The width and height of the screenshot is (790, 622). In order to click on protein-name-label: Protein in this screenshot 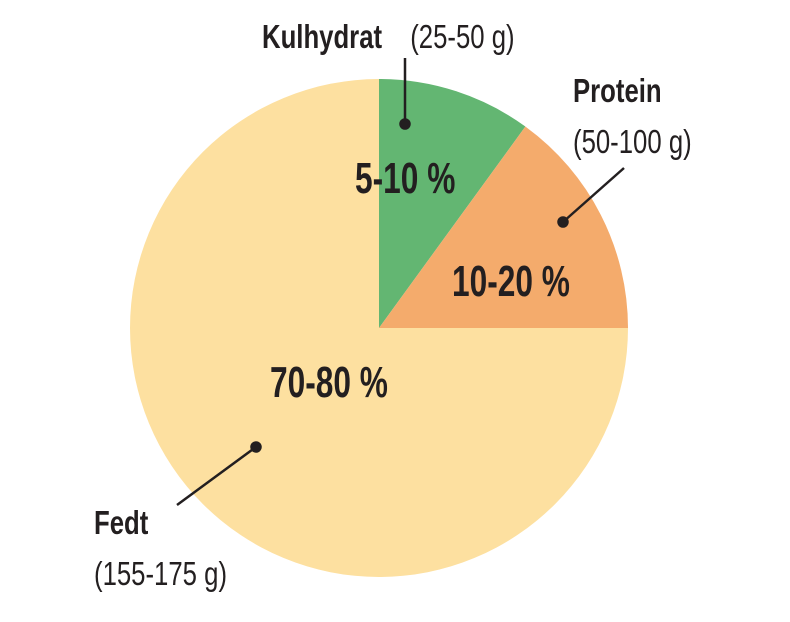, I will do `click(617, 91)`.